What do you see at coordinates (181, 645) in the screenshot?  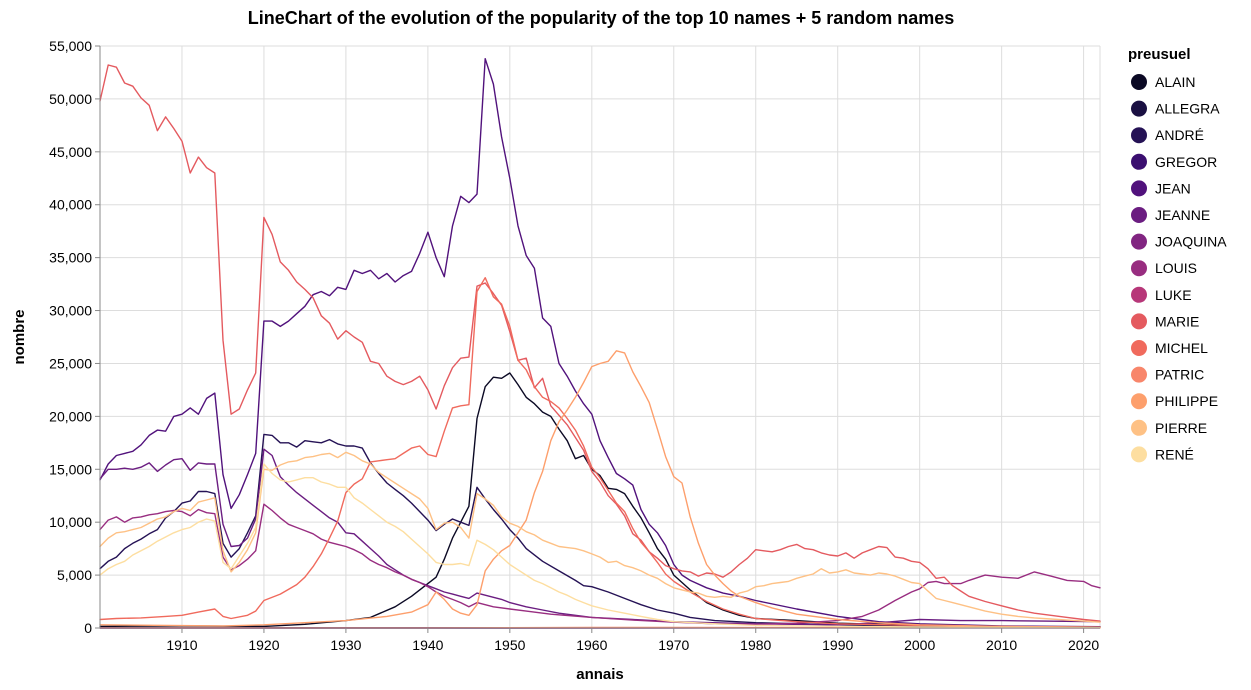 I see `x-tick-label: 1910` at bounding box center [181, 645].